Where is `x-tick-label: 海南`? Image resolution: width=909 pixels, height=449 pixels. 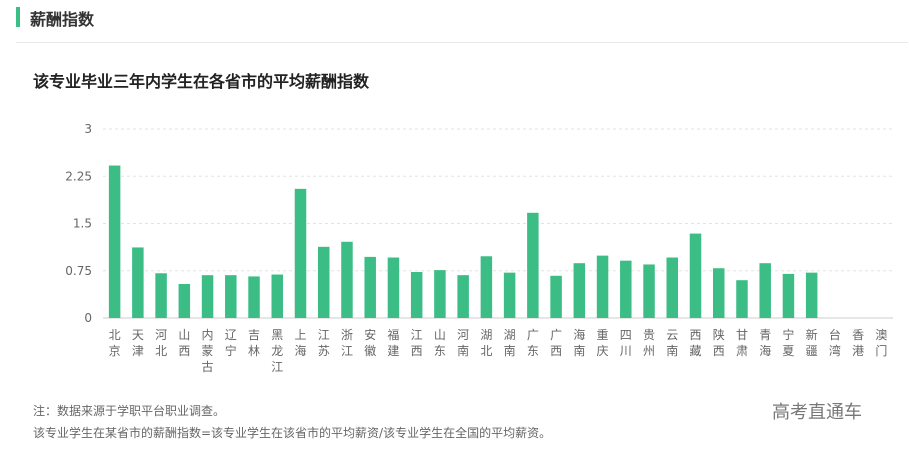 x-tick-label: 海南 is located at coordinates (579, 342).